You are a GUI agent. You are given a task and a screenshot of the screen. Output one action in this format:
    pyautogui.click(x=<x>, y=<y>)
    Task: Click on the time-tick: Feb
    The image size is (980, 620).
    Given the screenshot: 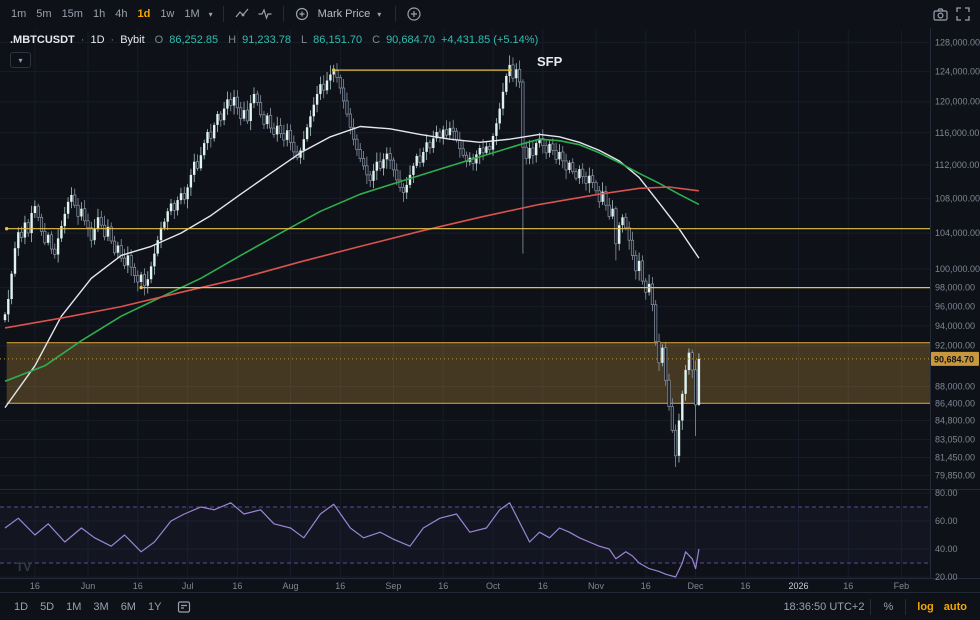 What is the action you would take?
    pyautogui.click(x=902, y=586)
    